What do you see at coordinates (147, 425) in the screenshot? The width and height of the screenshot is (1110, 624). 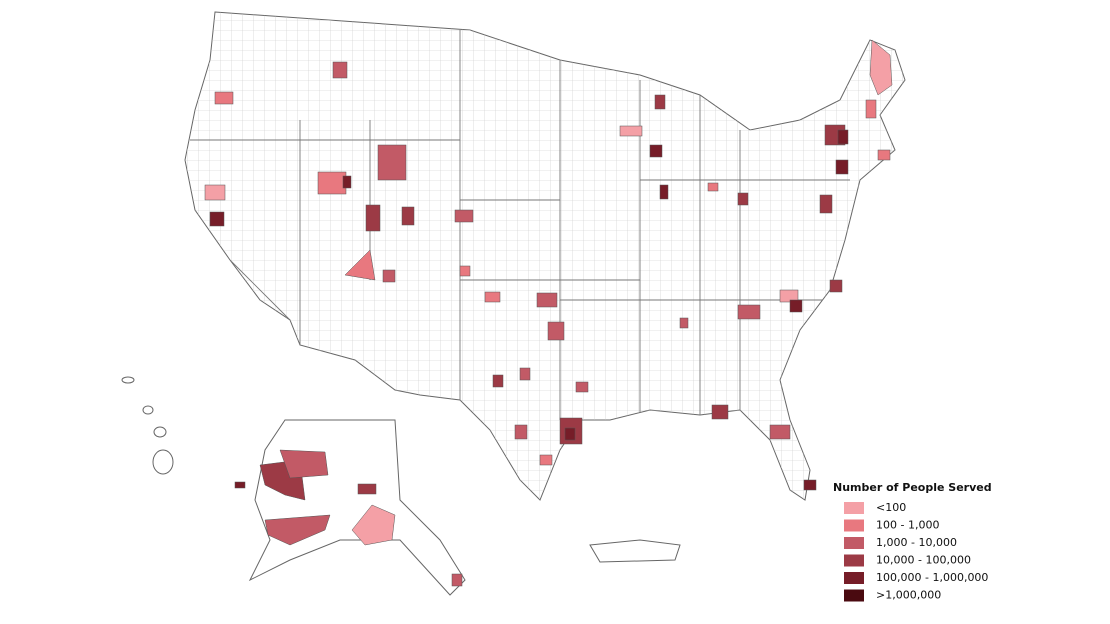 I see `hawaii` at bounding box center [147, 425].